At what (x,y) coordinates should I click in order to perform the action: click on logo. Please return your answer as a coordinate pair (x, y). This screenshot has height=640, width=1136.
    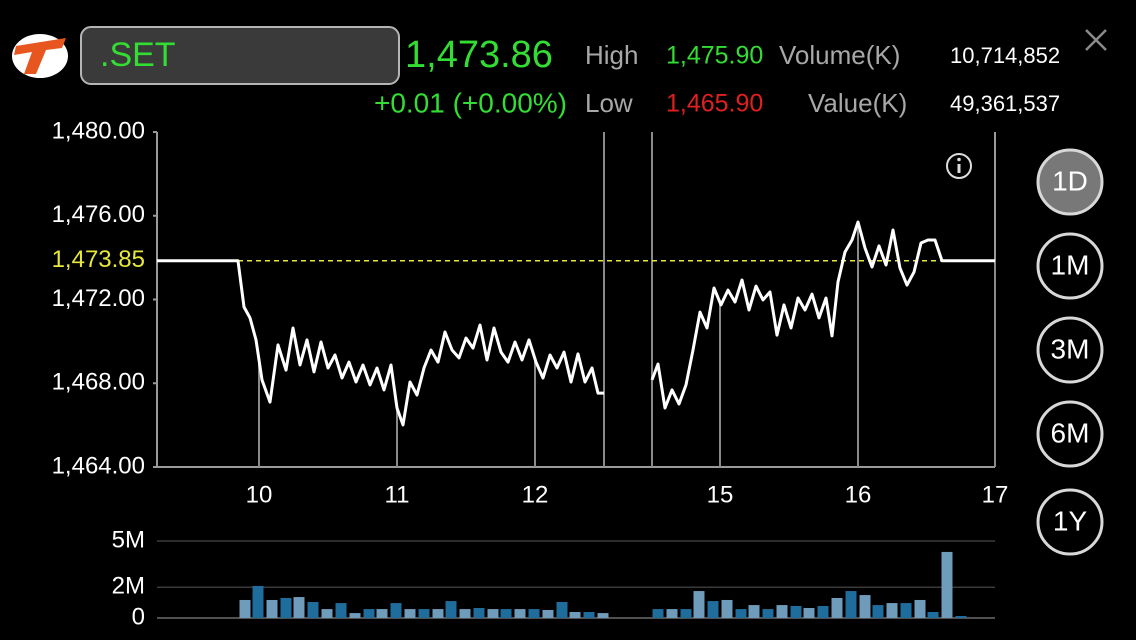
    Looking at the image, I should click on (40, 56).